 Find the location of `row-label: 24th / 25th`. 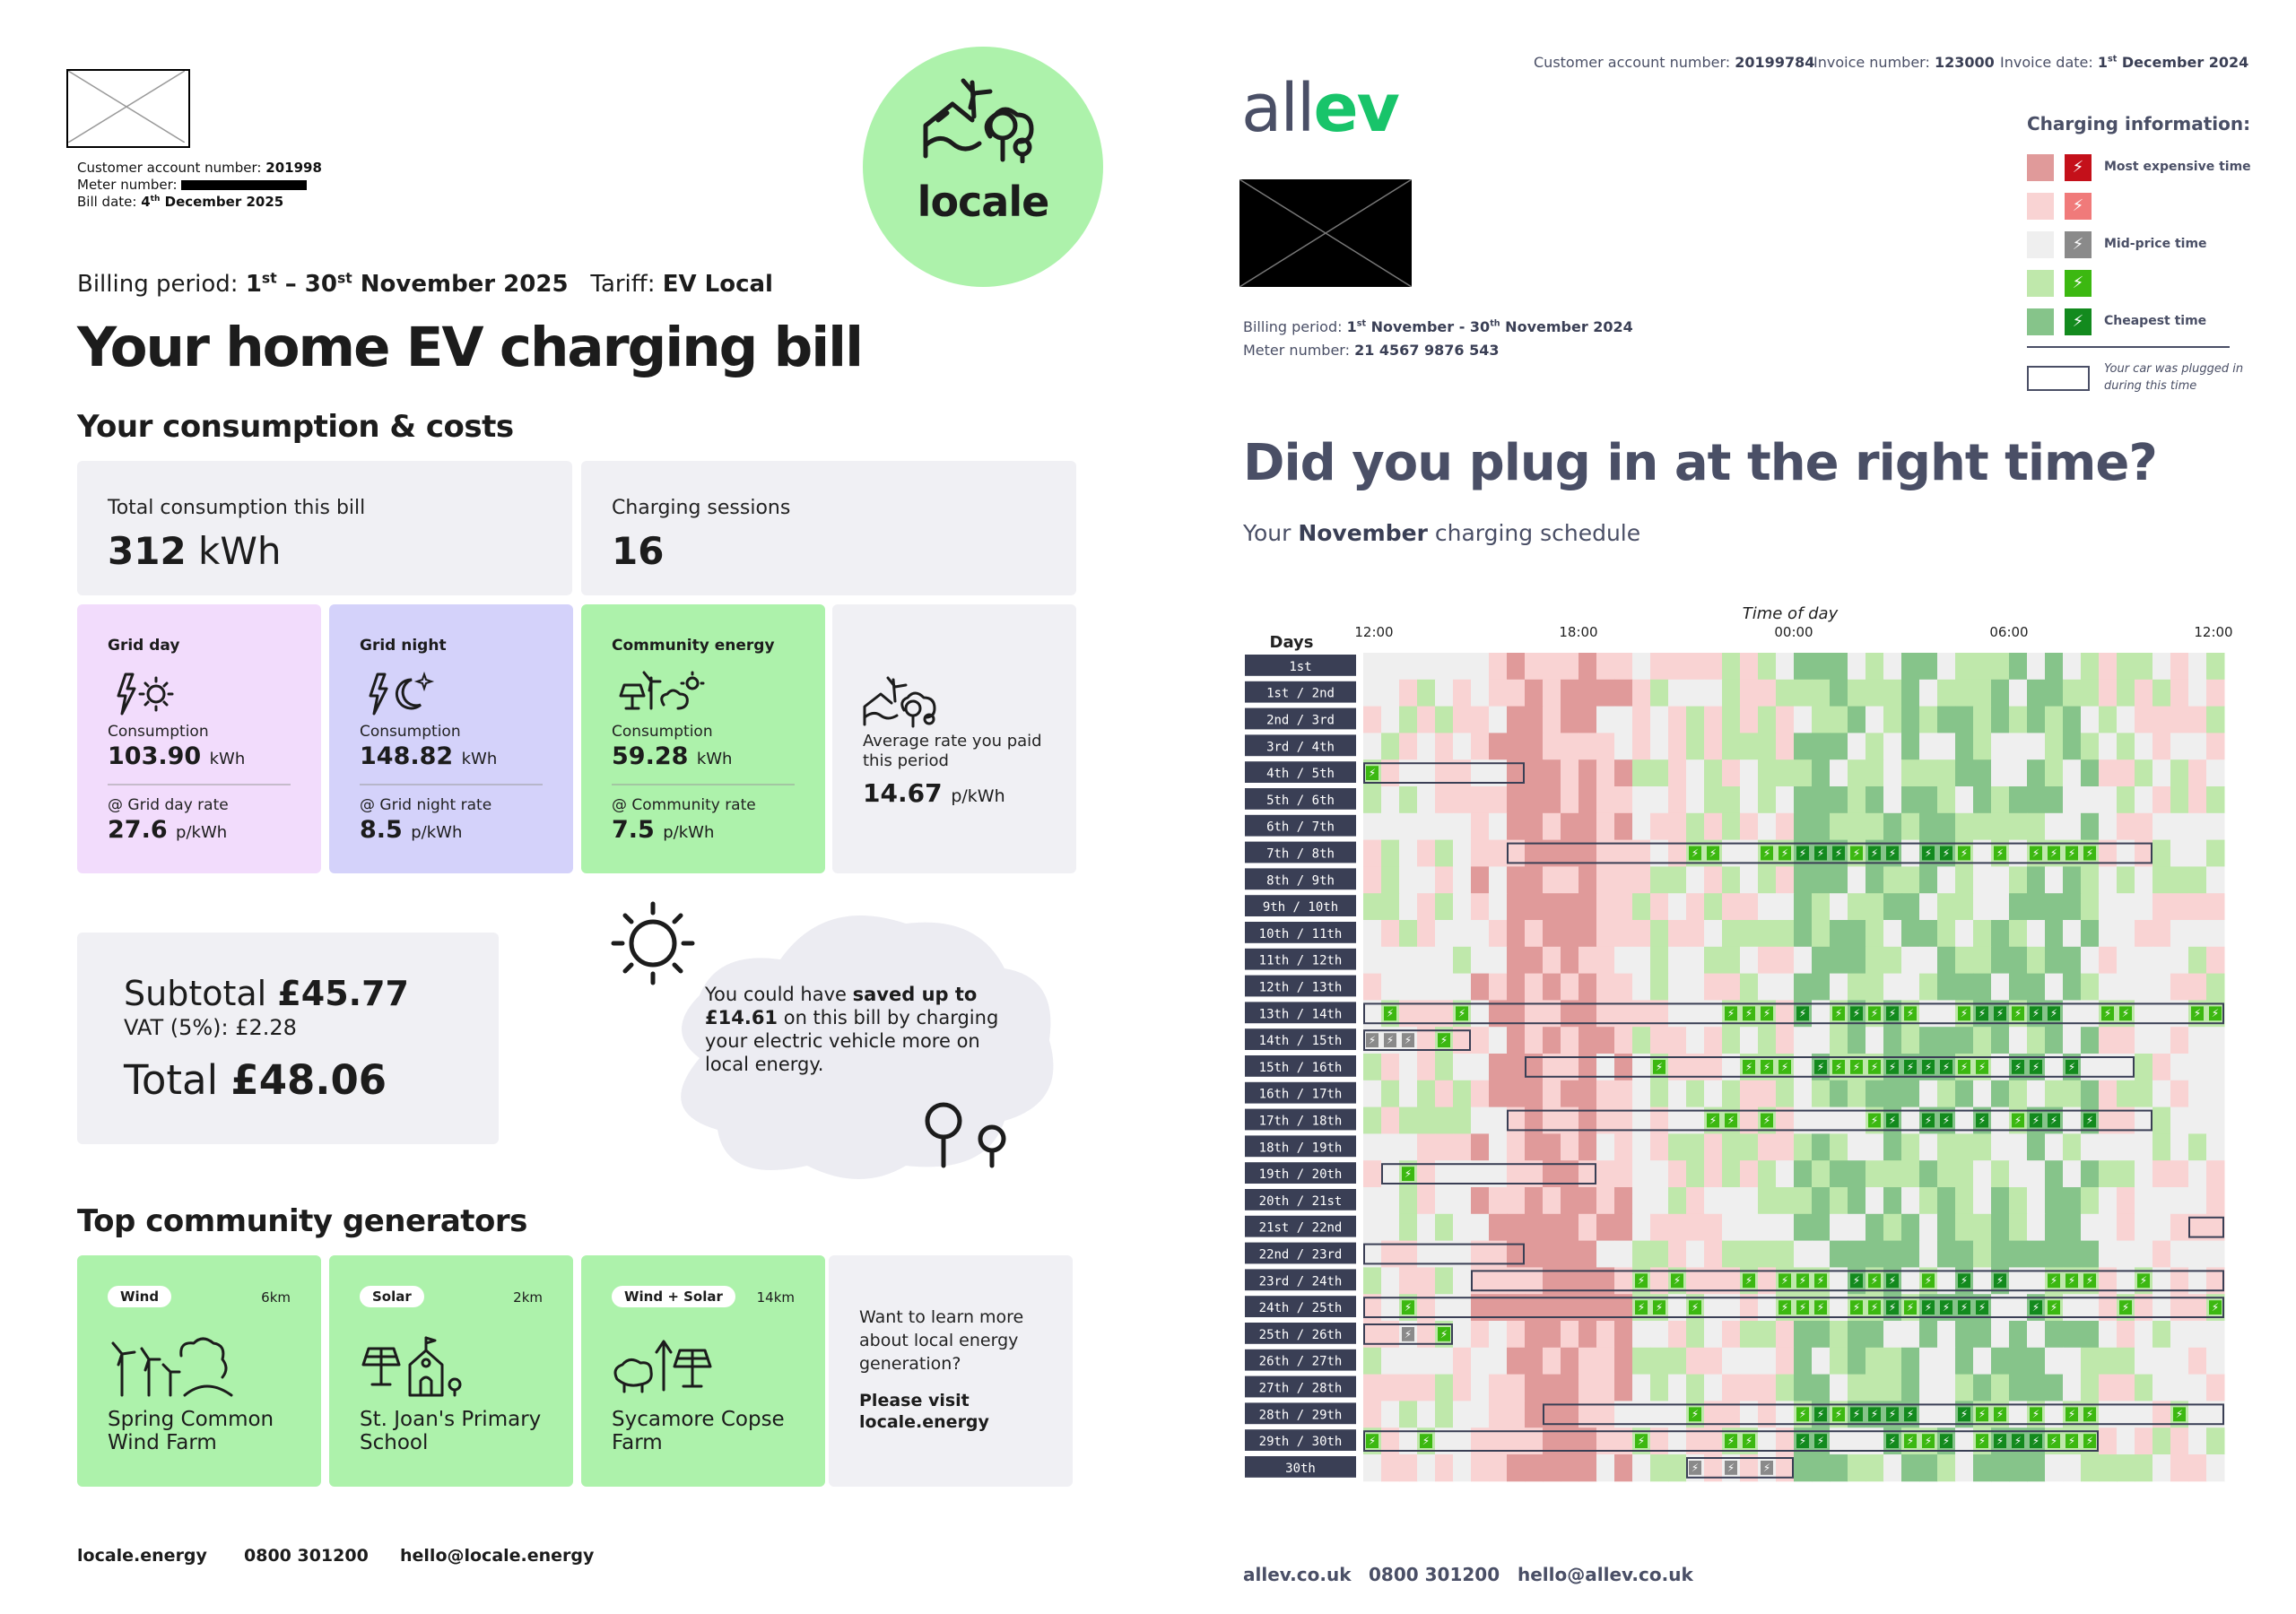

row-label: 24th / 25th is located at coordinates (1301, 1308).